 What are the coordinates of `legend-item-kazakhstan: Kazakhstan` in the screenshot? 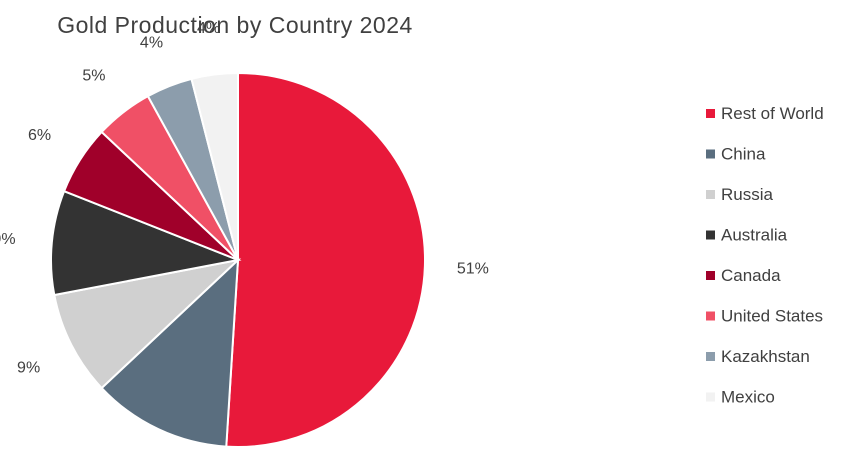 It's located at (758, 356).